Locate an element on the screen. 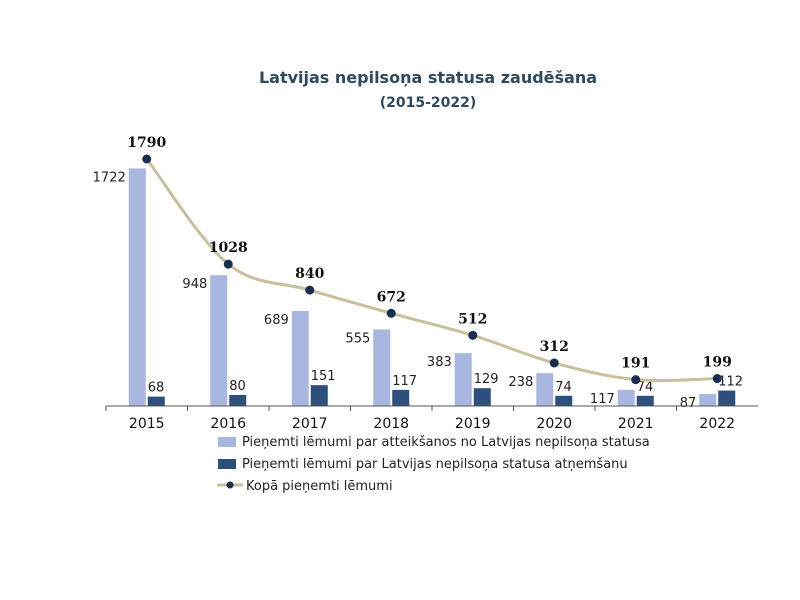  bar-label-series-1: 117 is located at coordinates (602, 399).